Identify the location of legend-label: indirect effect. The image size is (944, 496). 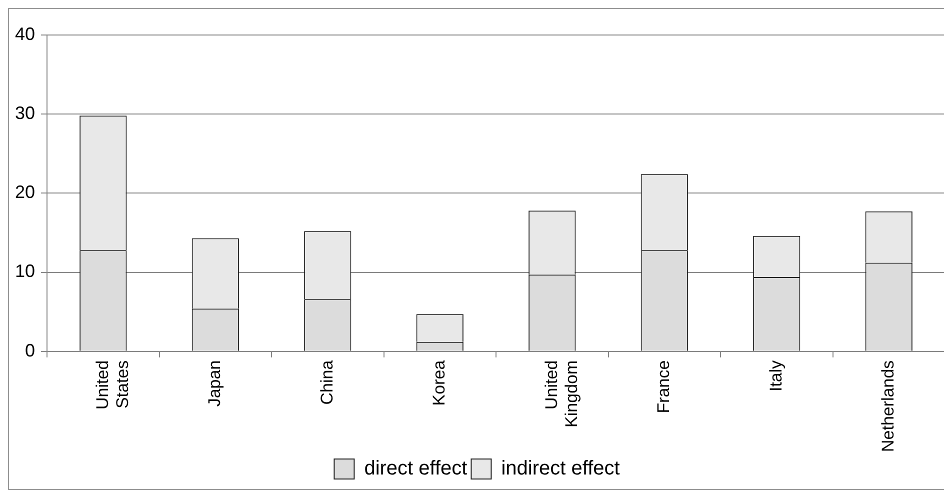
(560, 469).